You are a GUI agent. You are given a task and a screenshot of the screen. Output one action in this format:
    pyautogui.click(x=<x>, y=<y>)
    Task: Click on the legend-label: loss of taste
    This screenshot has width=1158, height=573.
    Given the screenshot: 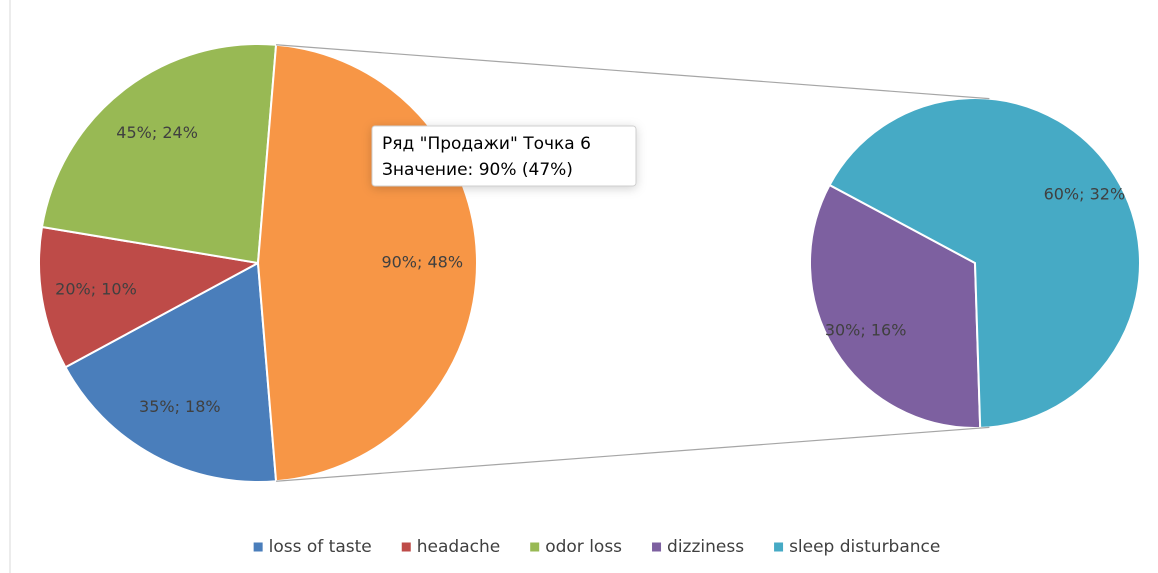 What is the action you would take?
    pyautogui.click(x=320, y=547)
    